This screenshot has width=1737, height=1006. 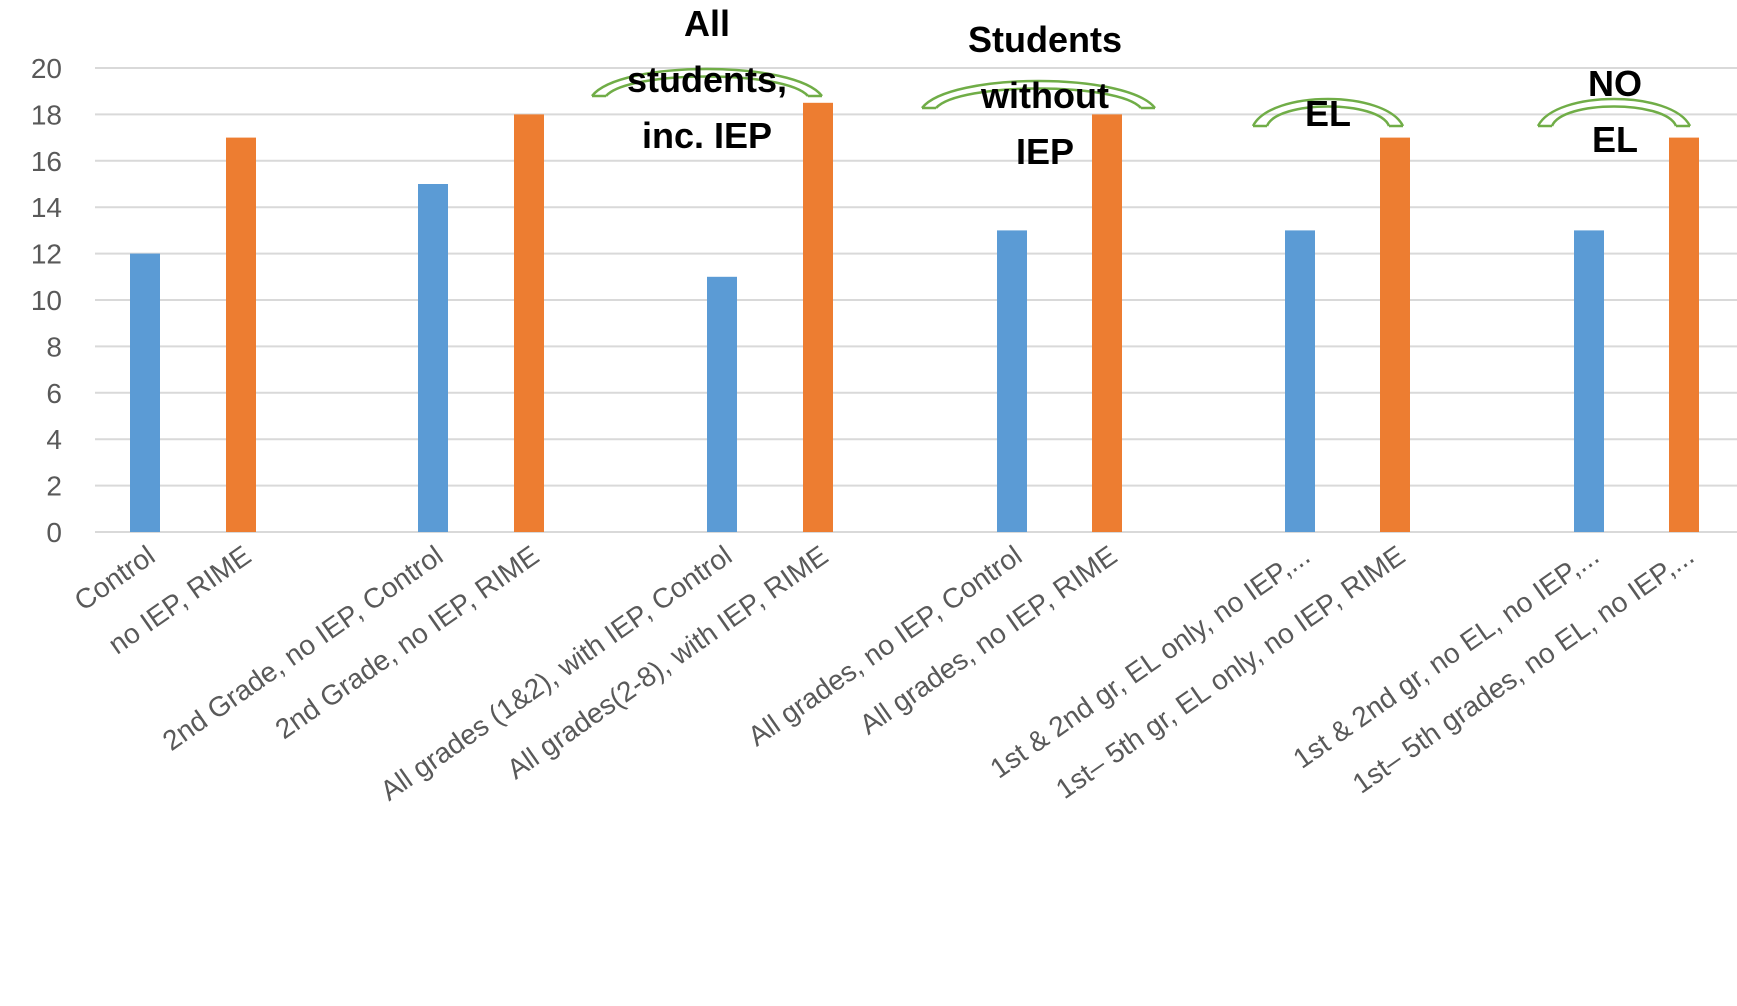 I want to click on annotation-label: without, so click(x=1044, y=95).